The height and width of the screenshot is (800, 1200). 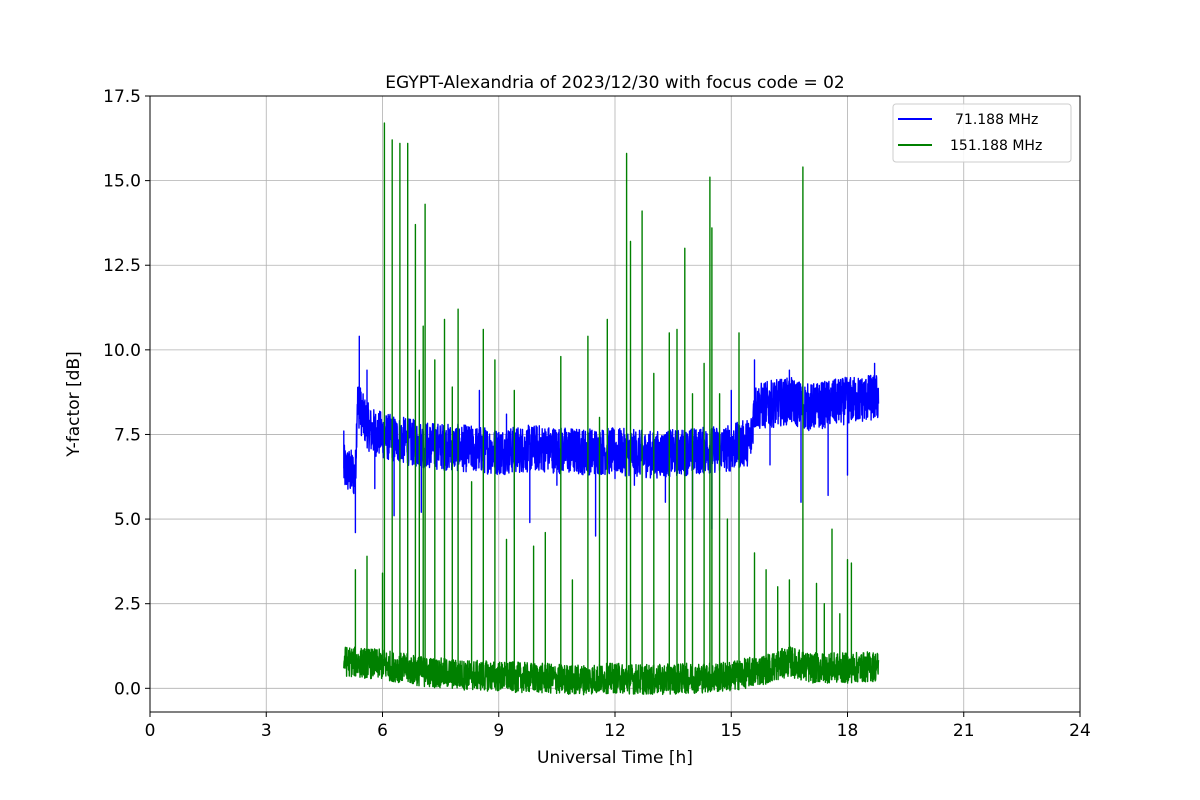 I want to click on x-tick-label: 24, so click(x=1080, y=731).